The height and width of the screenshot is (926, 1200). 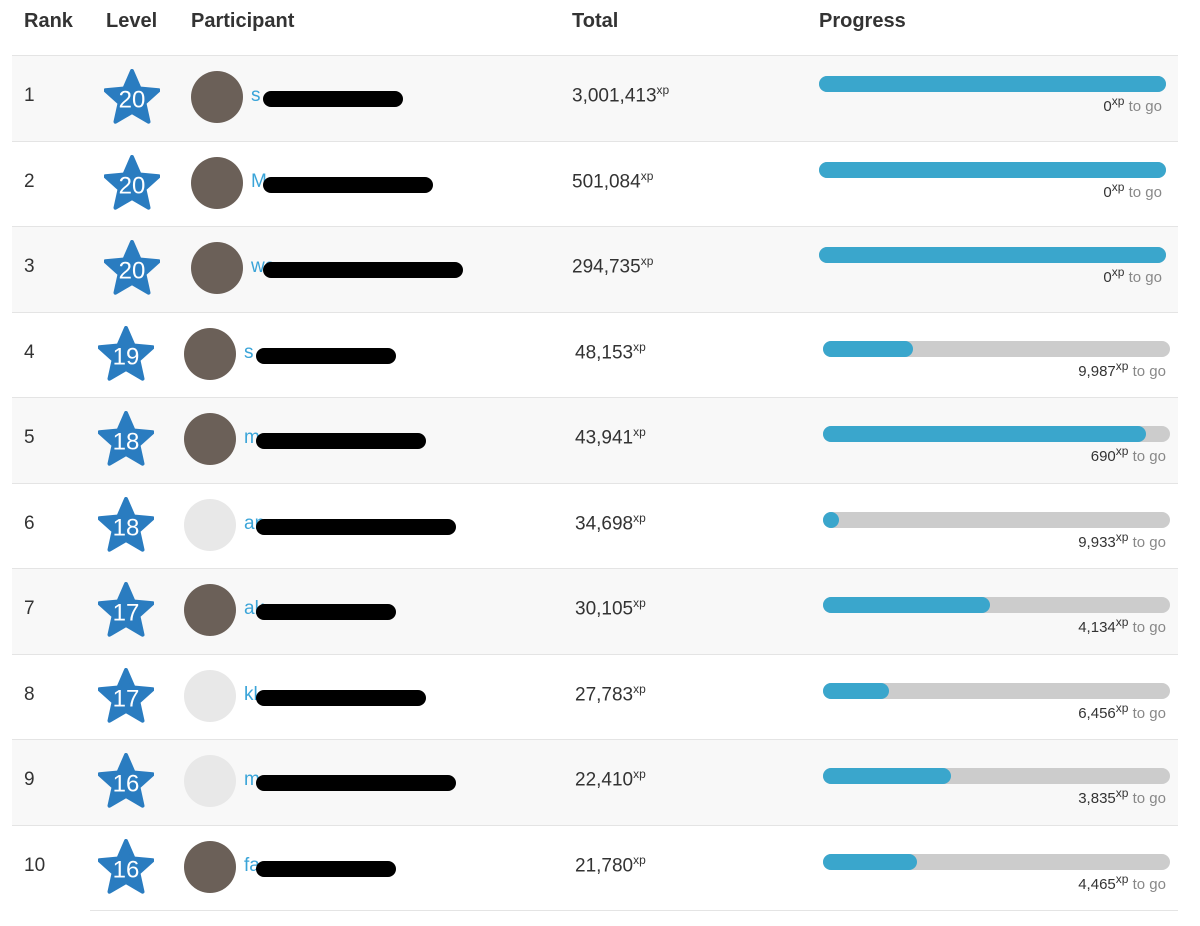 What do you see at coordinates (48, 21) in the screenshot?
I see `header-rank: Rank` at bounding box center [48, 21].